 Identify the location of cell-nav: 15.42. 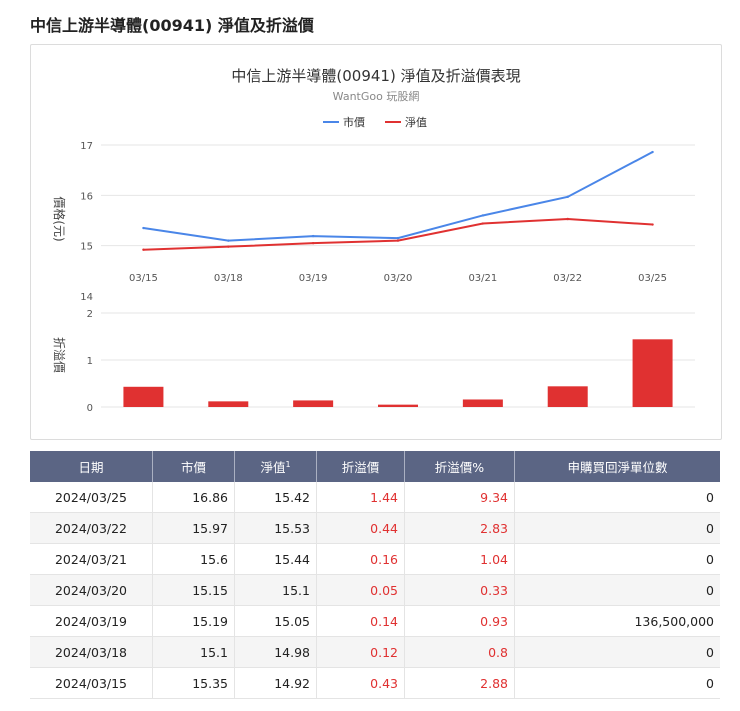
(275, 497).